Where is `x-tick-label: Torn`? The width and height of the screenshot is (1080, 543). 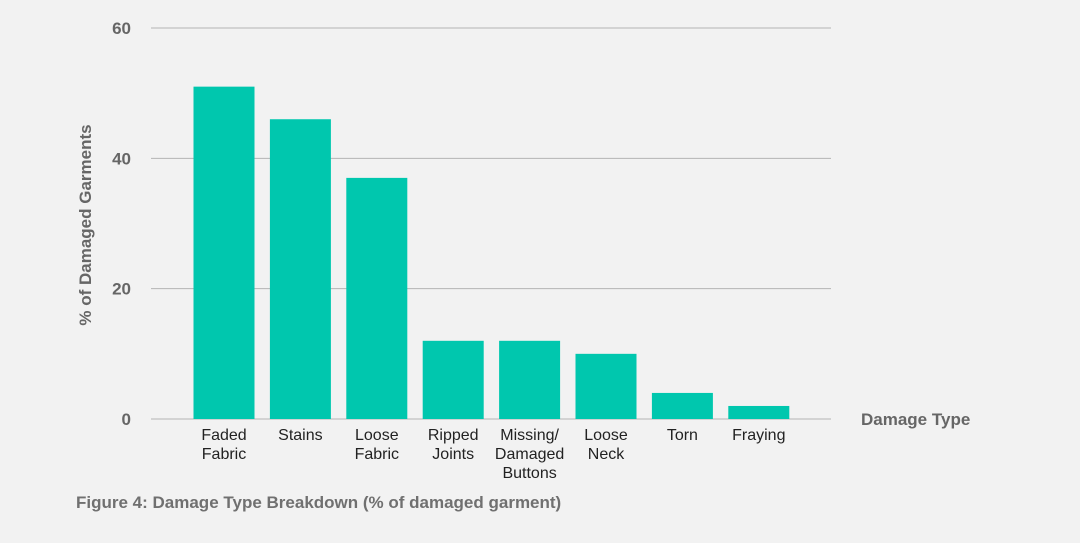 x-tick-label: Torn is located at coordinates (682, 435).